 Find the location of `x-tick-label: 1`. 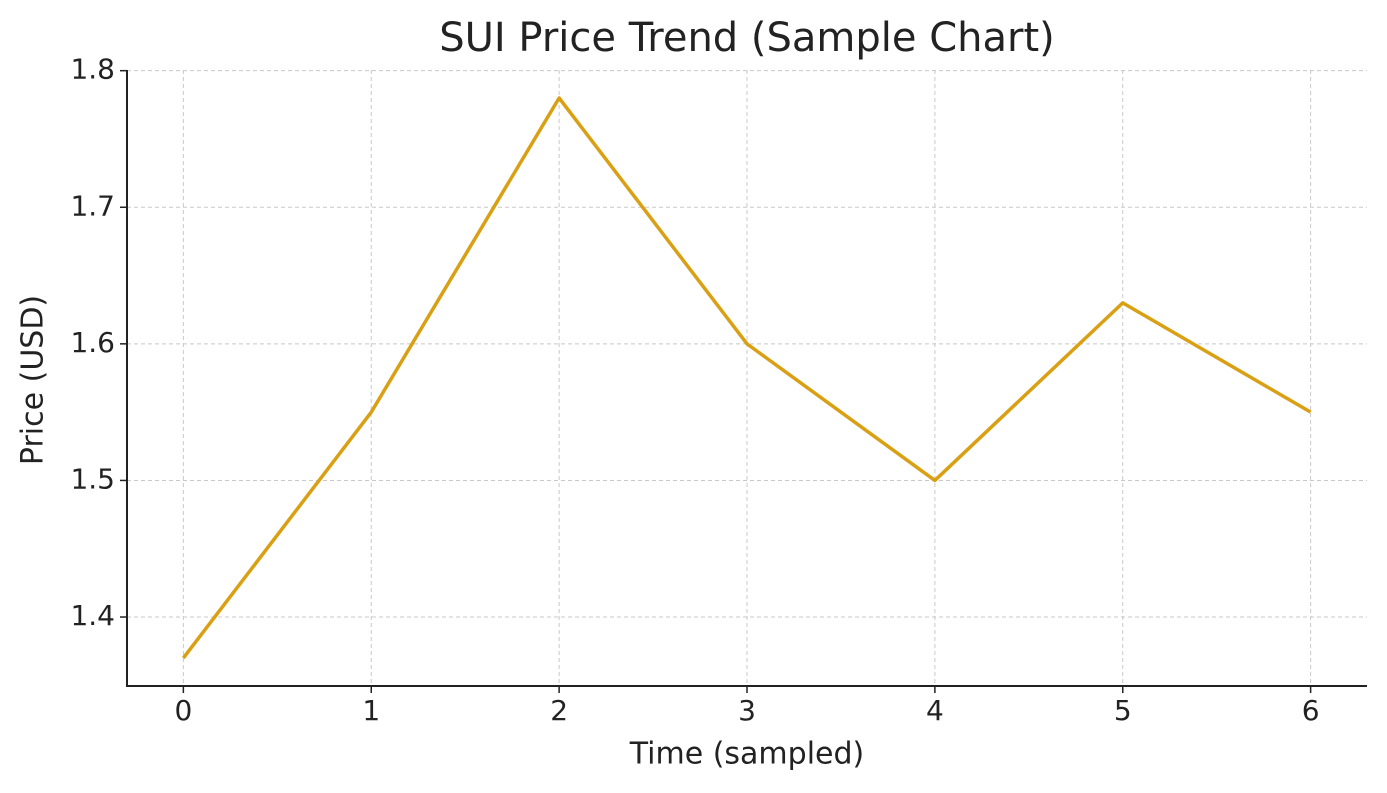

x-tick-label: 1 is located at coordinates (371, 710).